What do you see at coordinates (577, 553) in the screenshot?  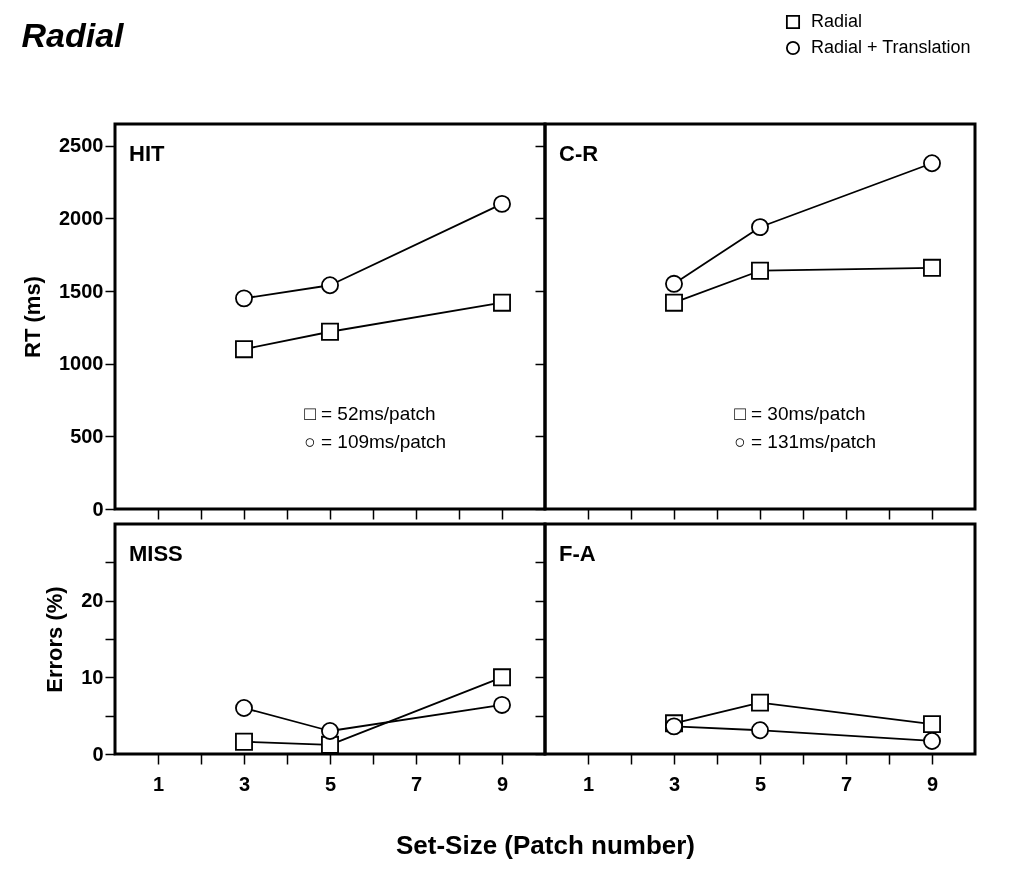 I see `annotation: F-A` at bounding box center [577, 553].